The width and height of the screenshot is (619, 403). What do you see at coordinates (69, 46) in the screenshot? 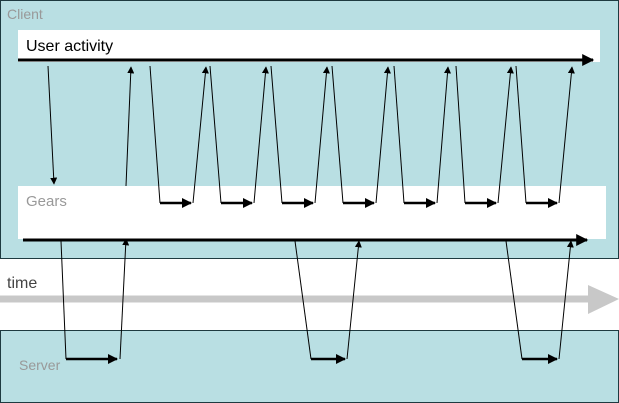
I see `user-activity-label: User activity` at bounding box center [69, 46].